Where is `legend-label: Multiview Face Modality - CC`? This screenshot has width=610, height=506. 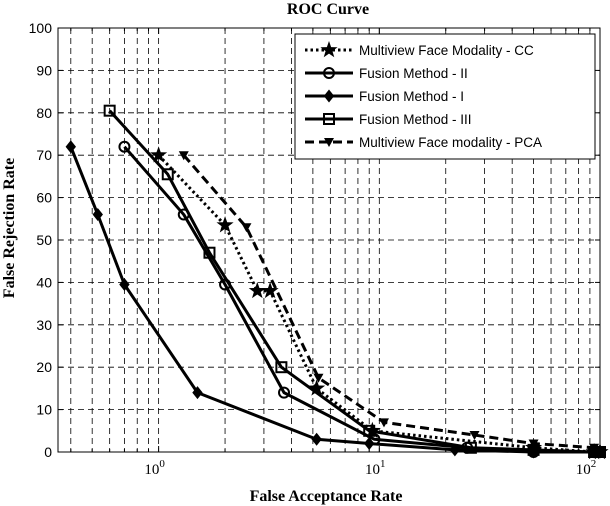 legend-label: Multiview Face Modality - CC is located at coordinates (446, 50).